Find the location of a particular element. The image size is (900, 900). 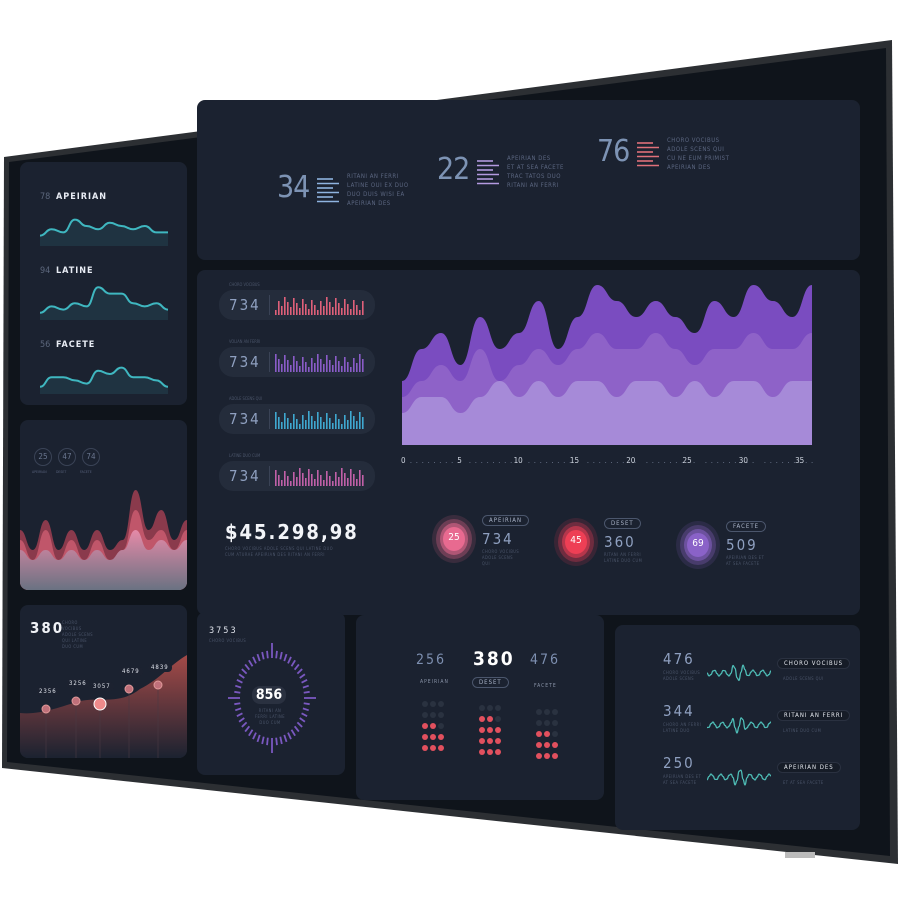

ring-number: 734 is located at coordinates (498, 539).